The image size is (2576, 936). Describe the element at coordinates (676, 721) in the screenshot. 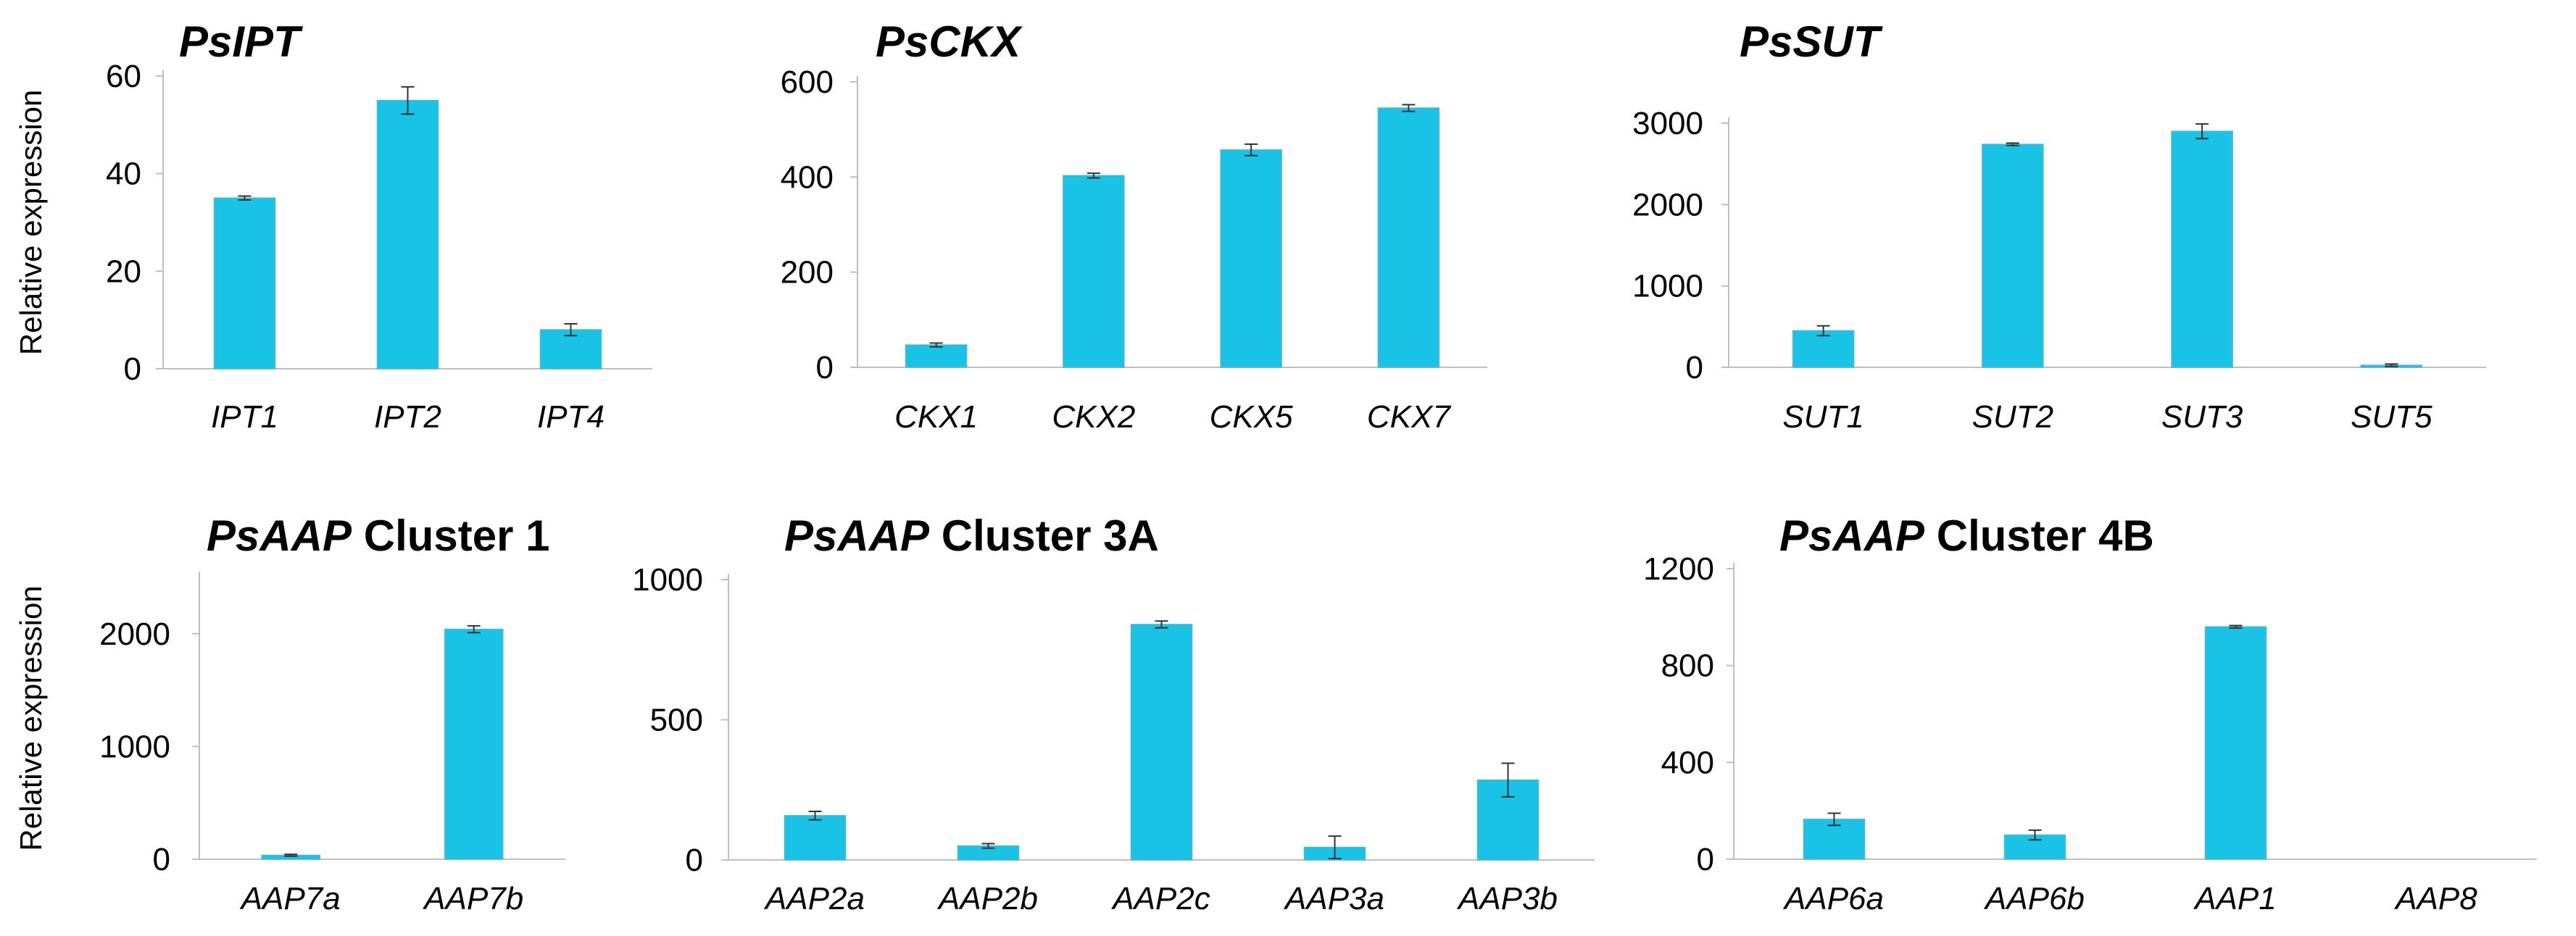

I see `y-tick-label: 500` at that location.